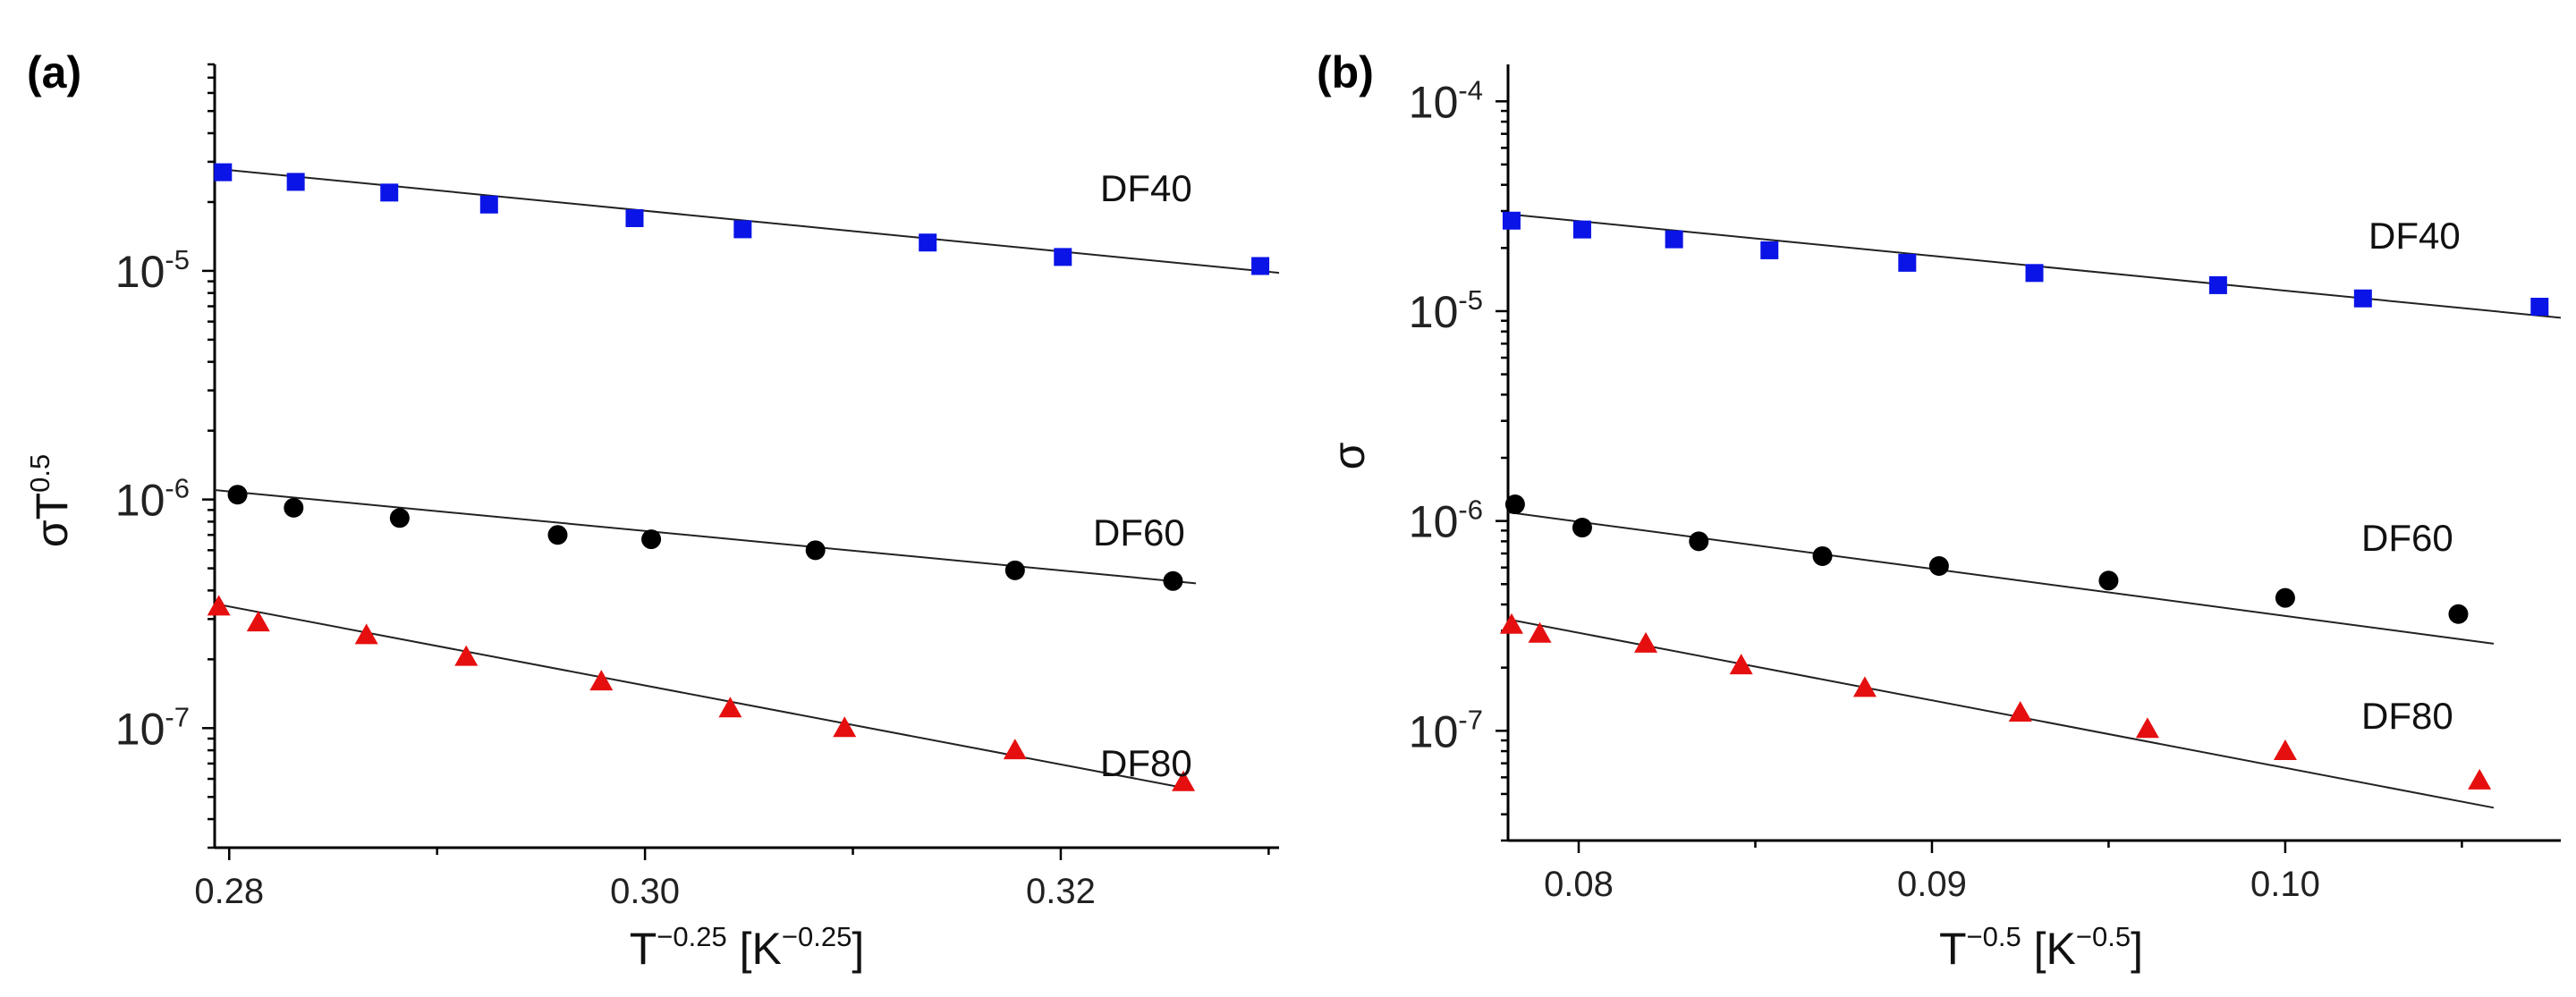  What do you see at coordinates (1345, 72) in the screenshot?
I see `panel-b-label: (b)` at bounding box center [1345, 72].